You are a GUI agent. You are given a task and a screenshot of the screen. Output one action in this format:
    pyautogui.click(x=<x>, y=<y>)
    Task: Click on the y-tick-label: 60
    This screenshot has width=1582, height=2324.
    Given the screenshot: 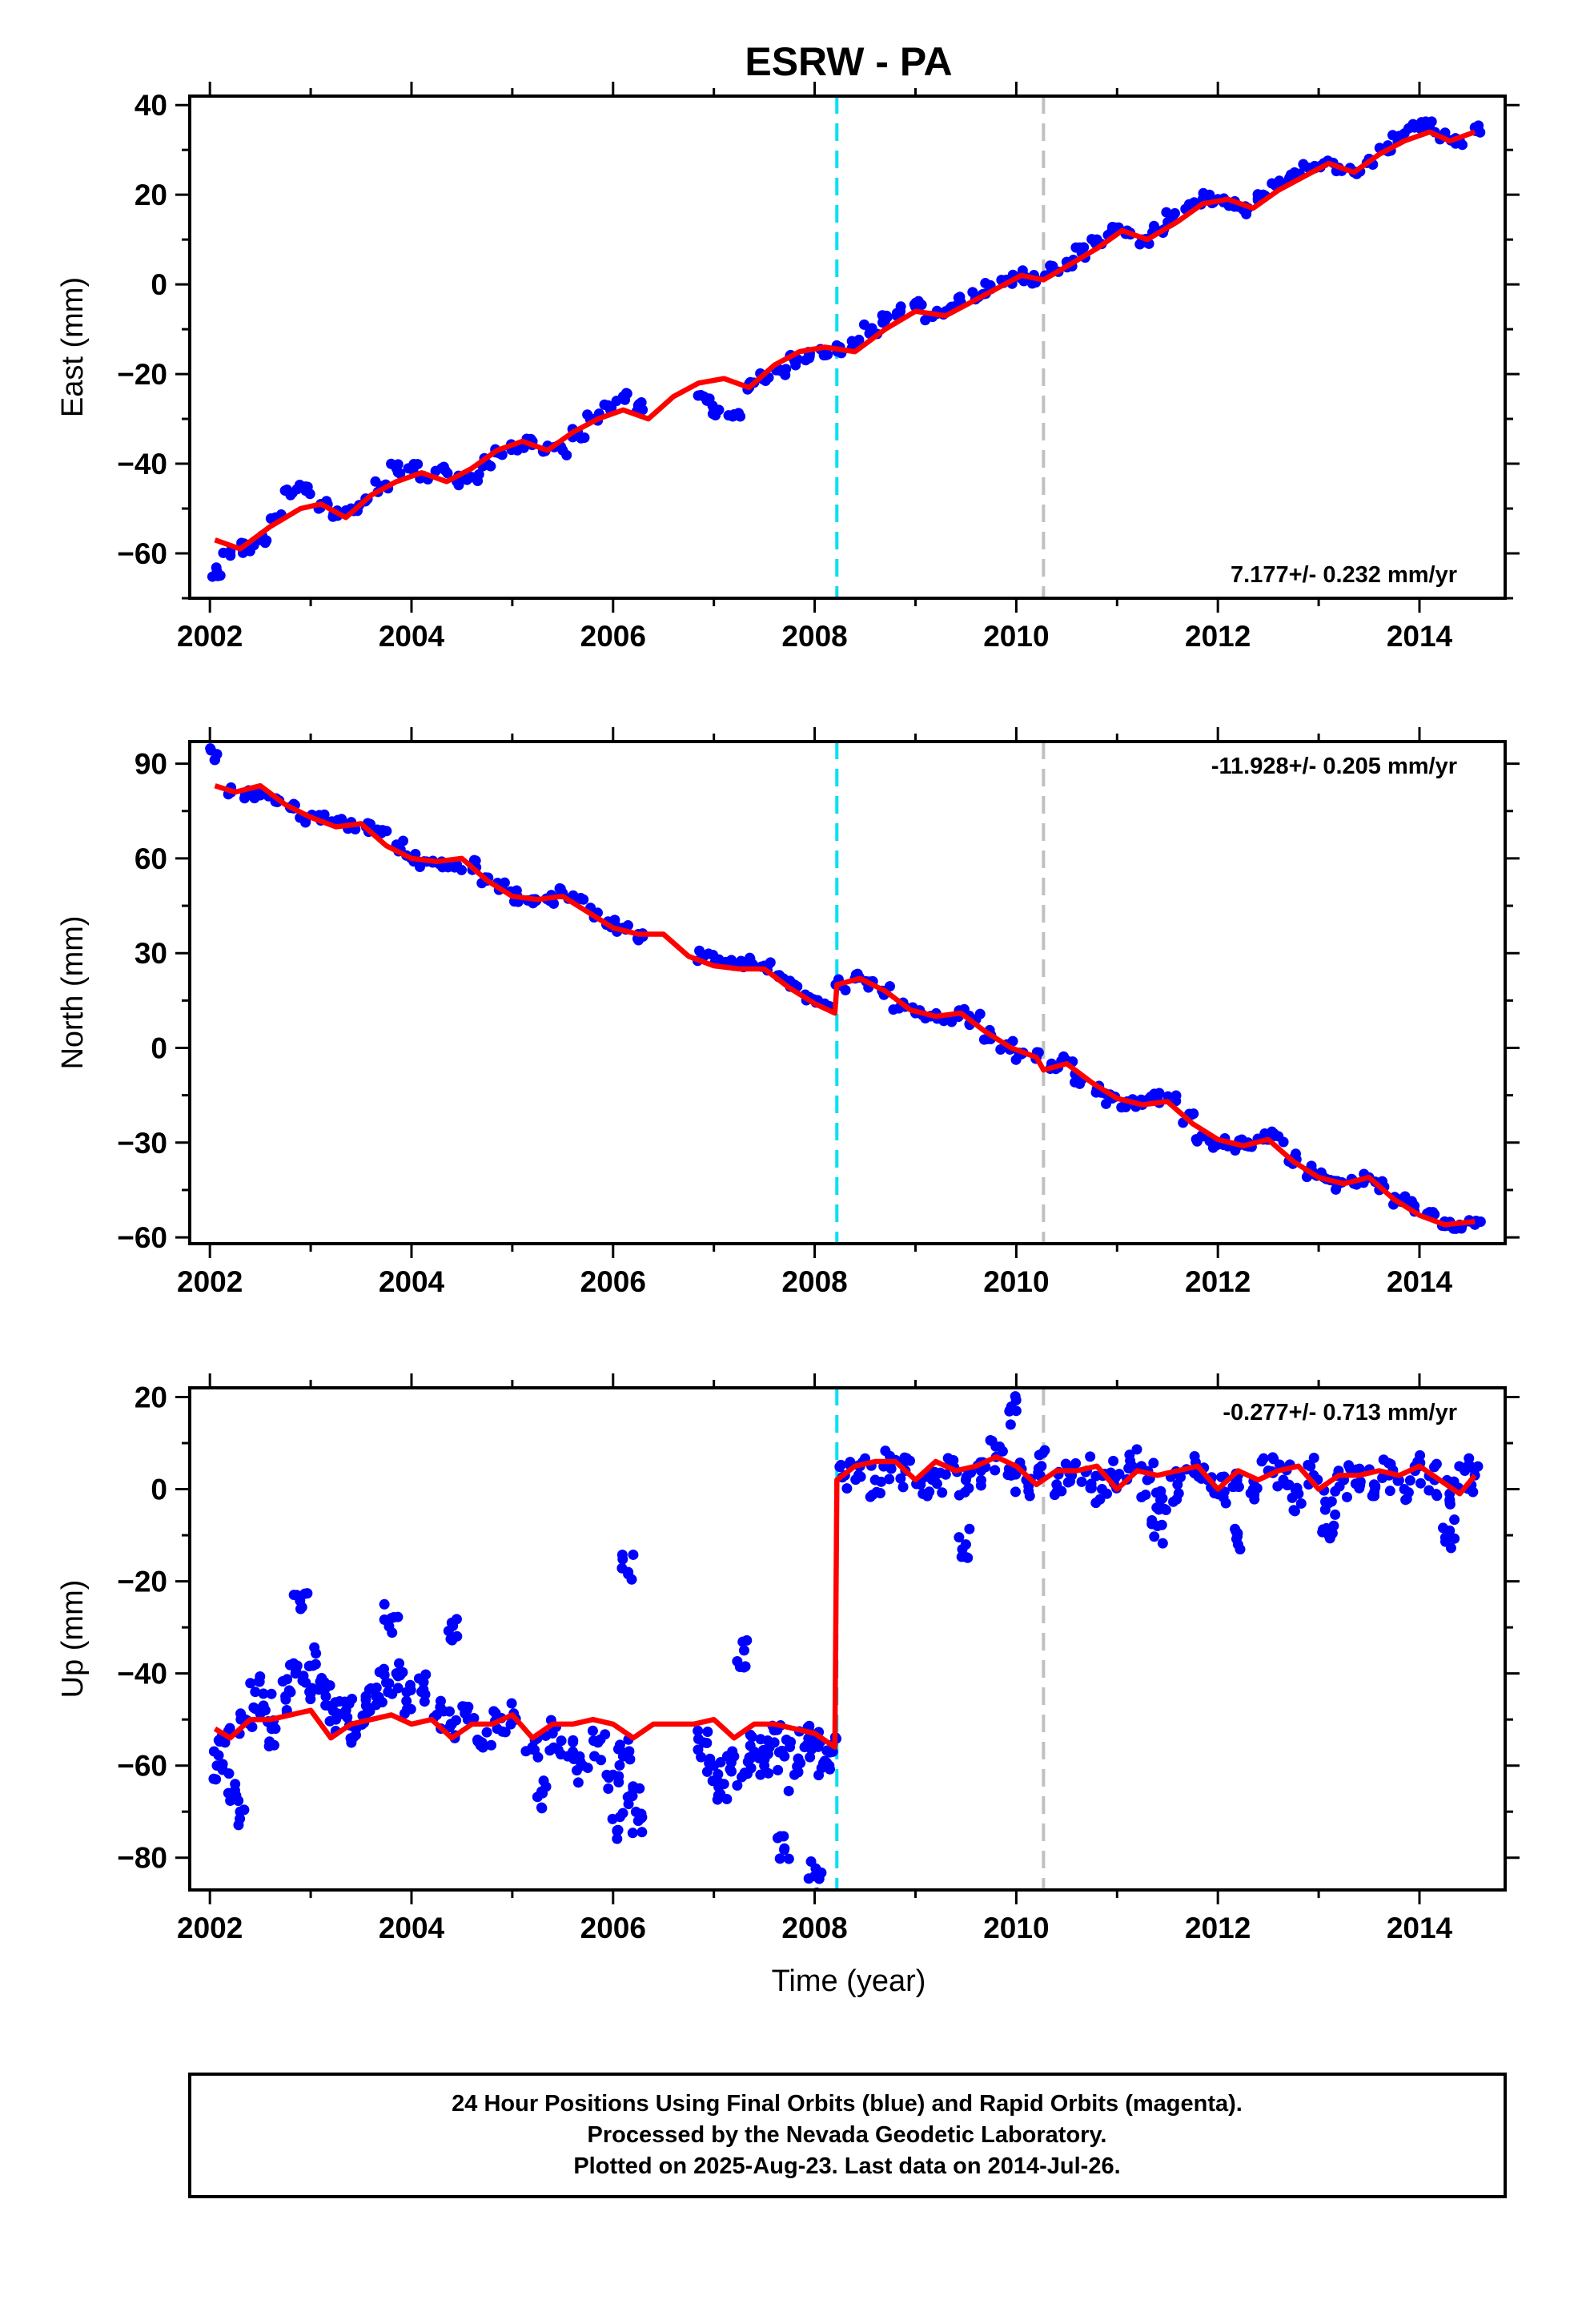 What is the action you would take?
    pyautogui.click(x=151, y=858)
    